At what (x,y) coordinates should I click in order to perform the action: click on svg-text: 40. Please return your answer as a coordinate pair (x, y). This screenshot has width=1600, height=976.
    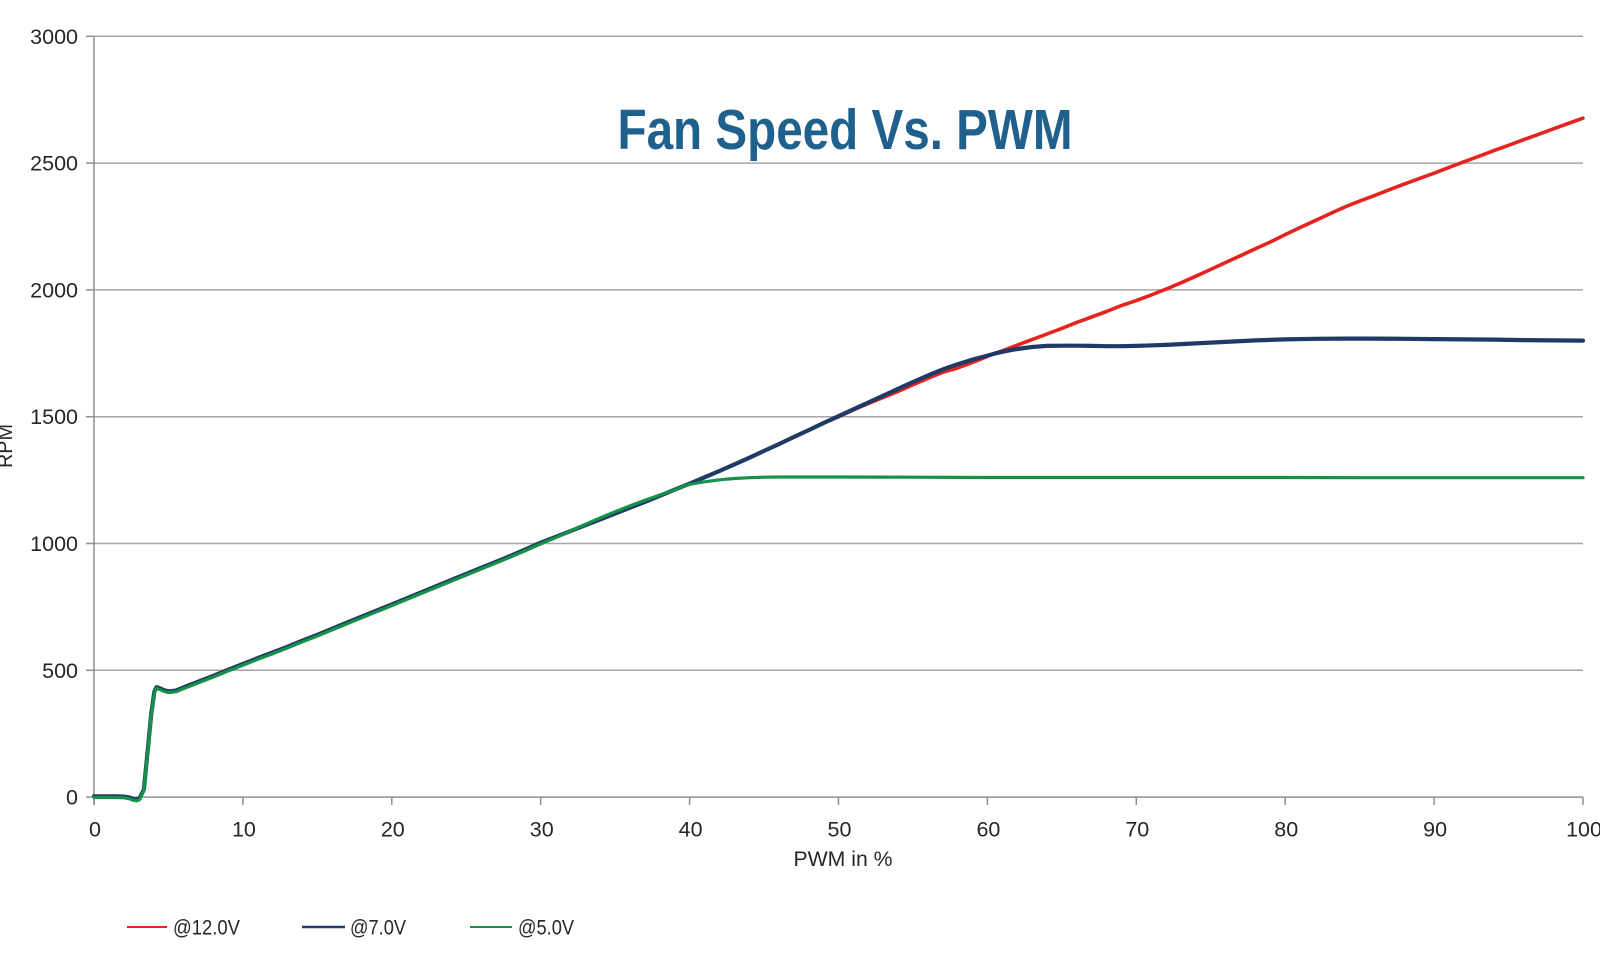
    Looking at the image, I should click on (691, 830).